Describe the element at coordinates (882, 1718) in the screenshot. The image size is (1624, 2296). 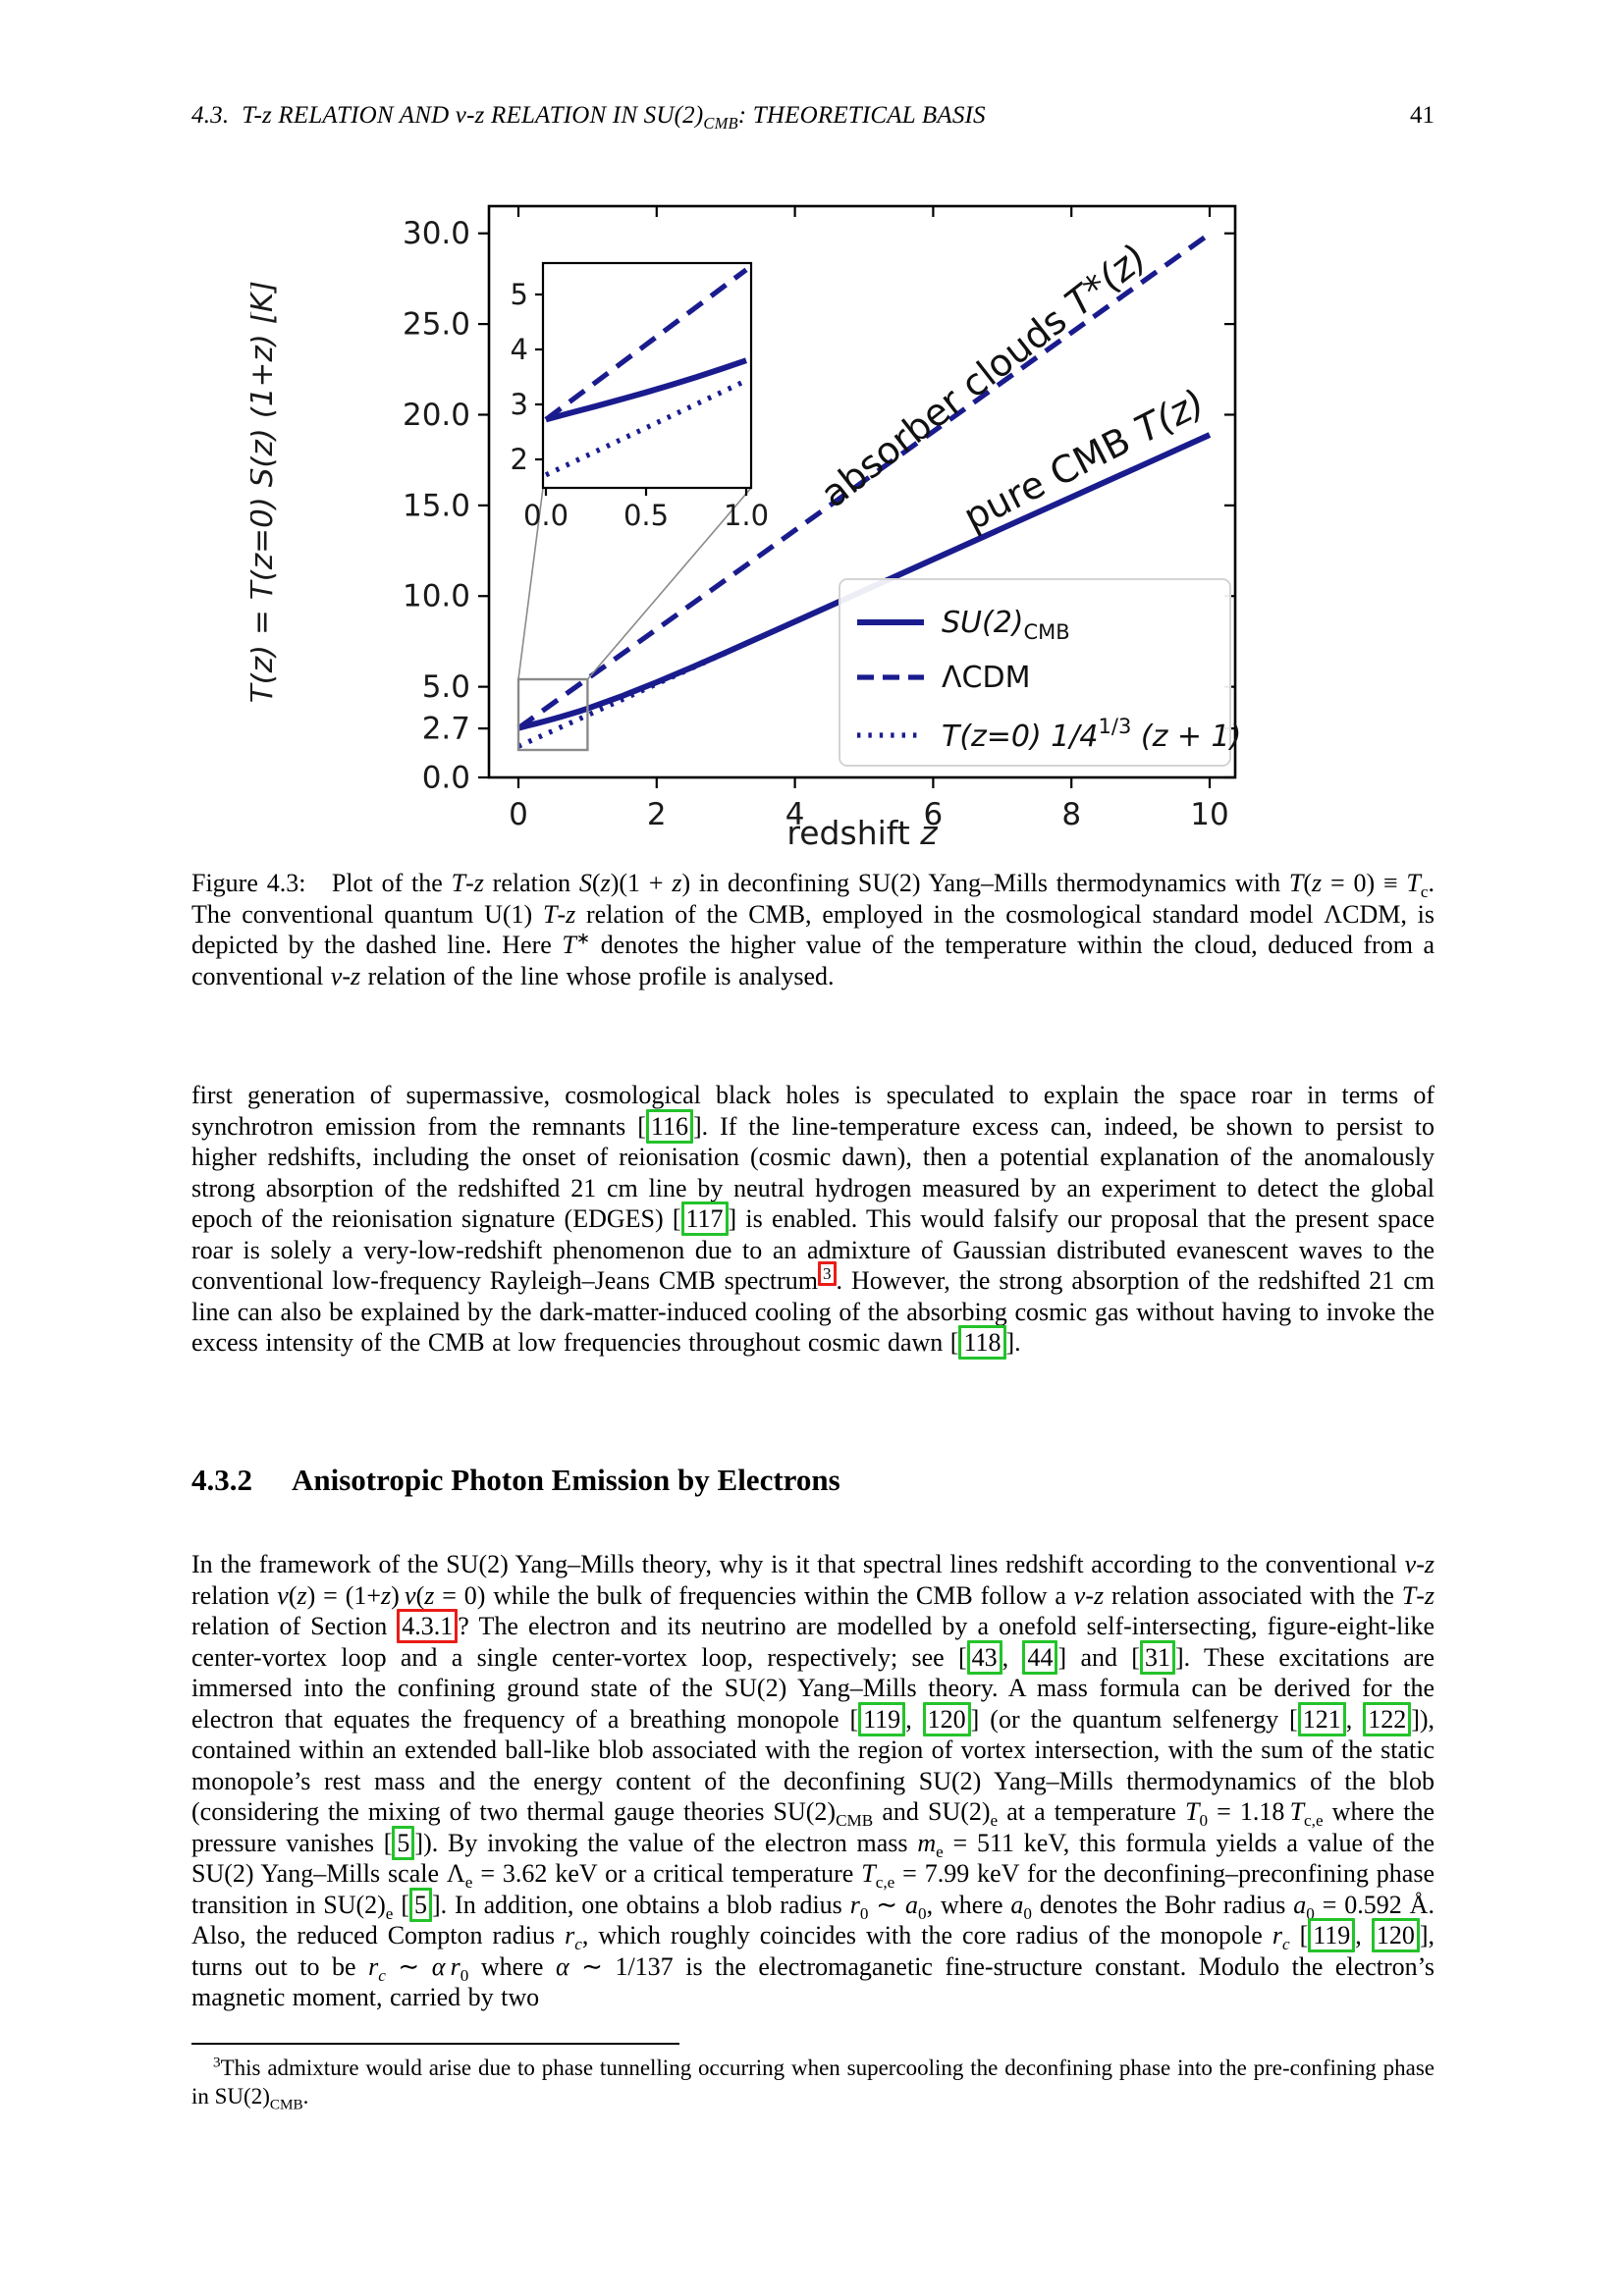
I see `citation-119: 119` at that location.